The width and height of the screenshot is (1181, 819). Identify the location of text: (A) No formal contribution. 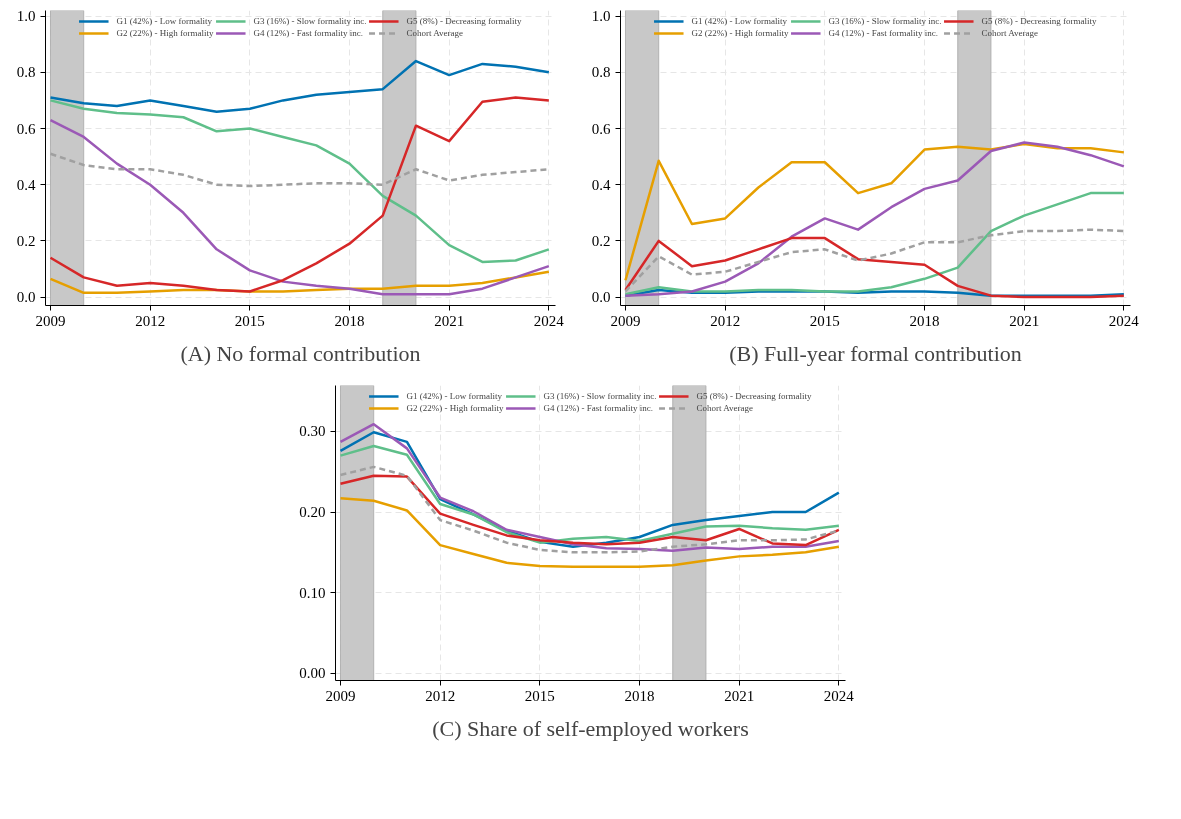
(300, 353).